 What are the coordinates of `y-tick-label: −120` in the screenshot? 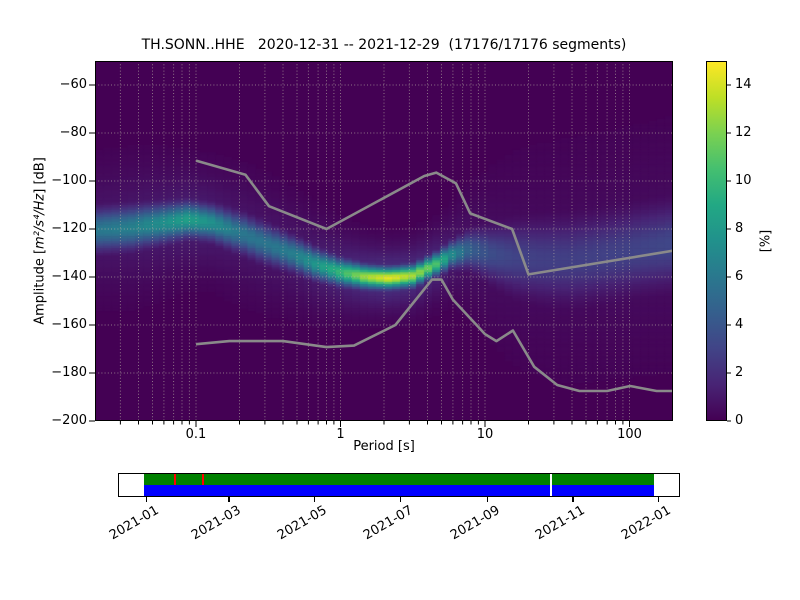 It's located at (69, 228).